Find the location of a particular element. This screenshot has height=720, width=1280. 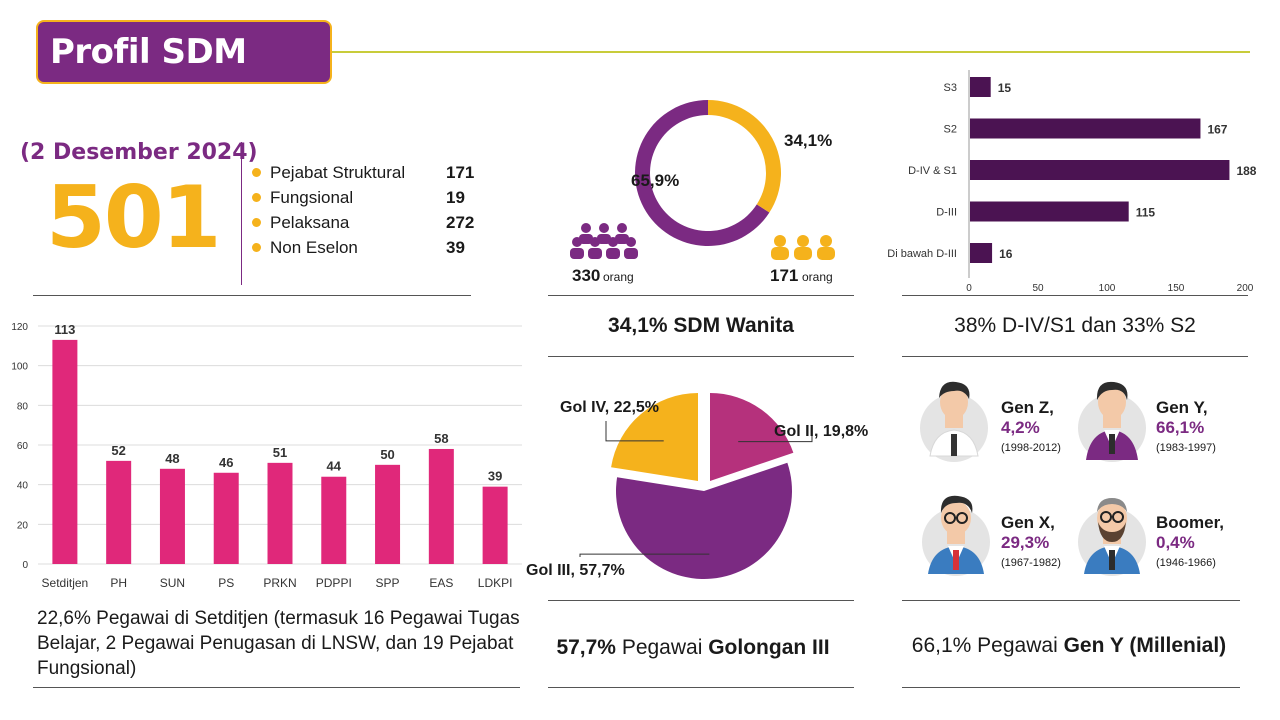

category-label: Non Eselon is located at coordinates (314, 247).